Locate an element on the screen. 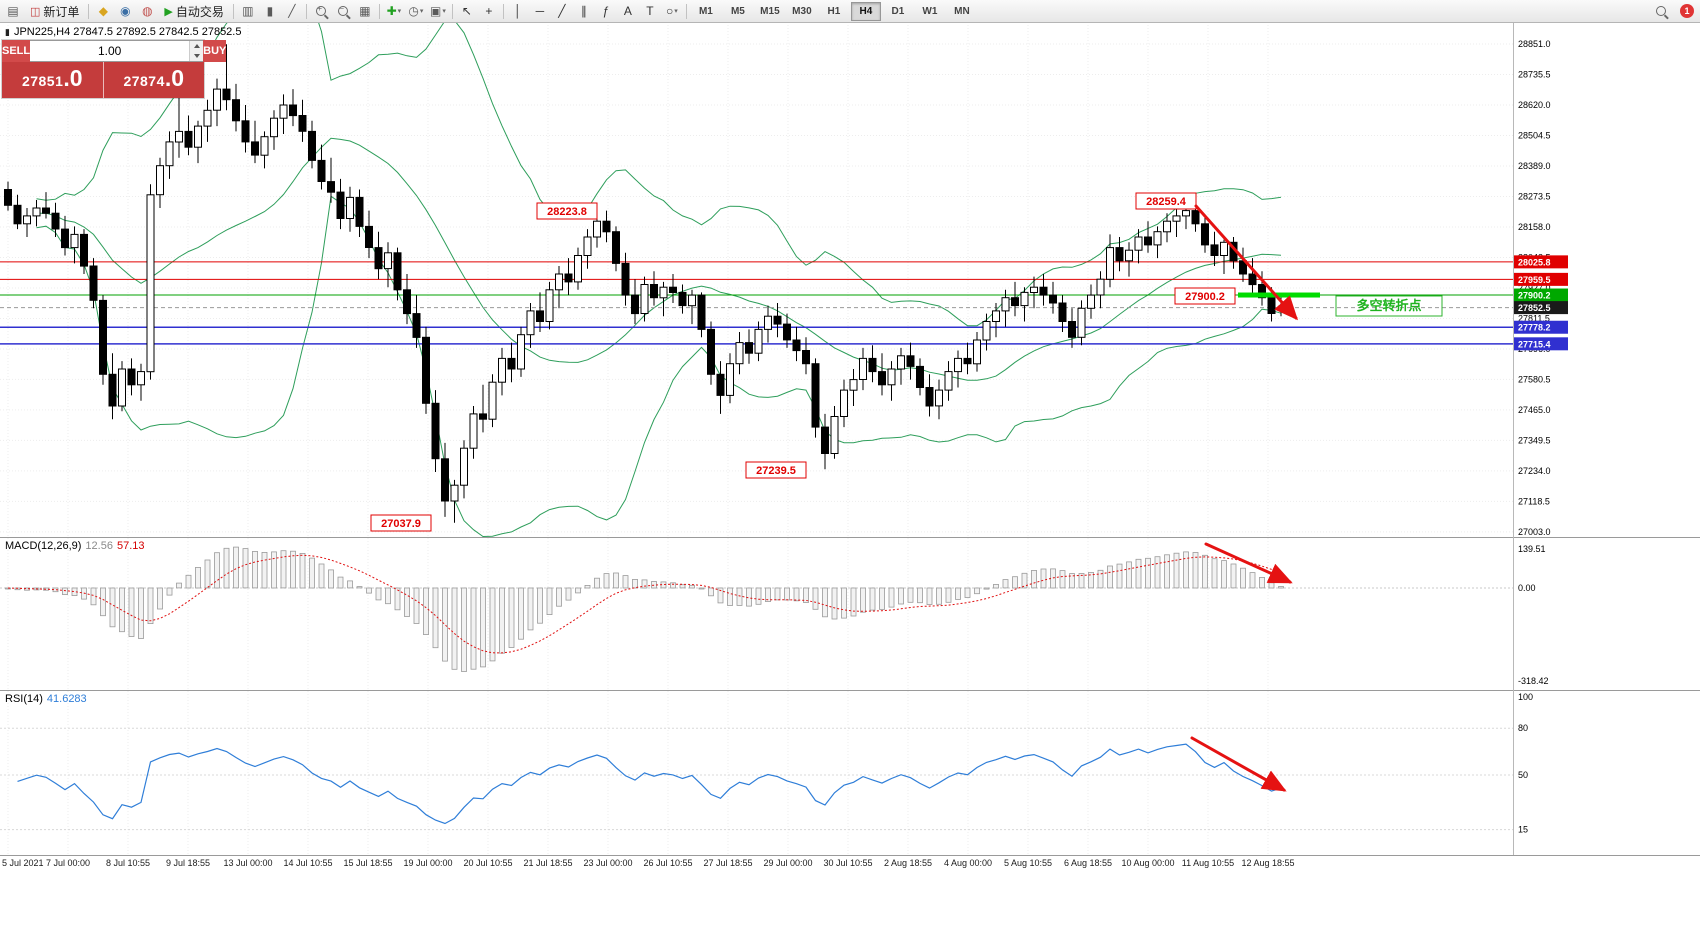 The height and width of the screenshot is (945, 1700). cursor-icon: ↖ is located at coordinates (466, 11).